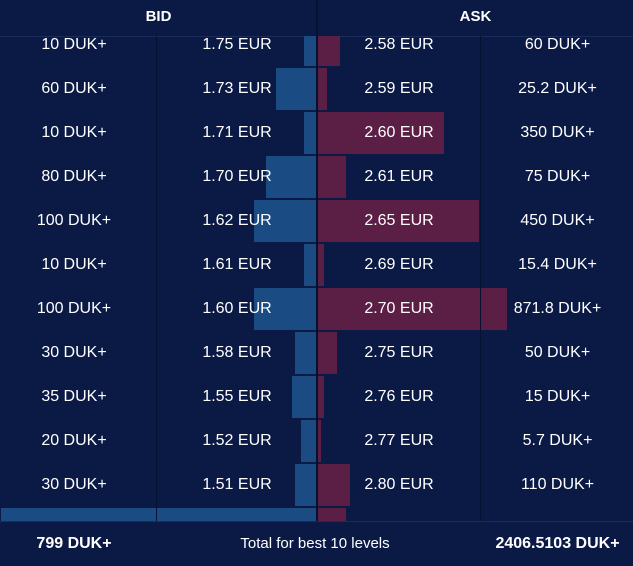 The width and height of the screenshot is (633, 566). Describe the element at coordinates (557, 220) in the screenshot. I see `ask-amount: 450 DUK+` at that location.